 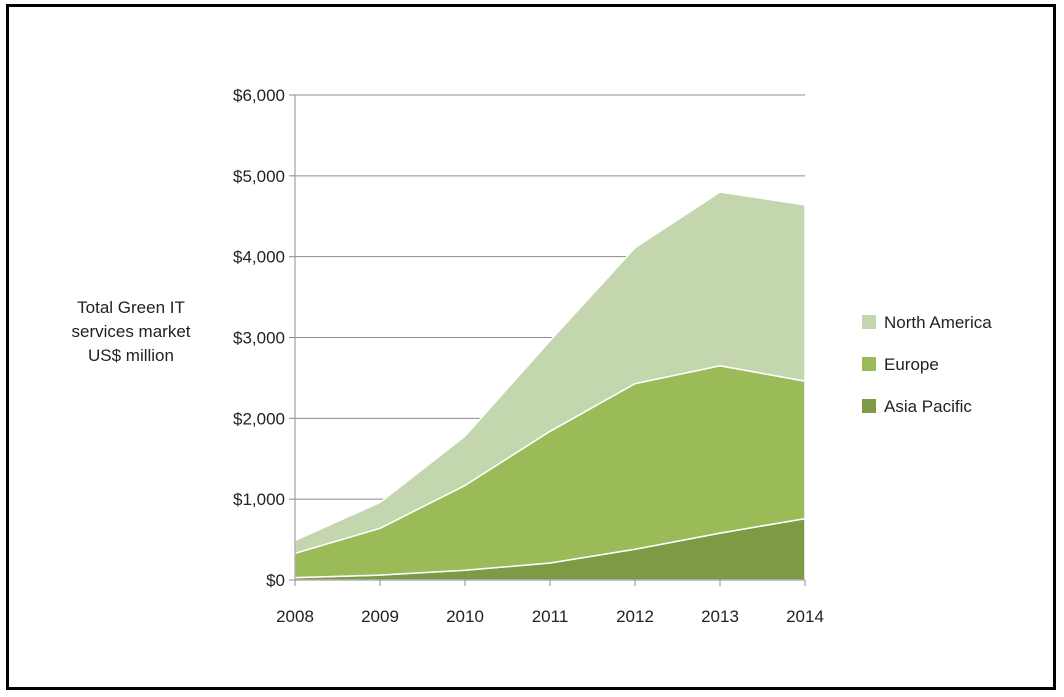 I want to click on y-axis-label-line-1: Total Green IT, so click(x=131, y=307).